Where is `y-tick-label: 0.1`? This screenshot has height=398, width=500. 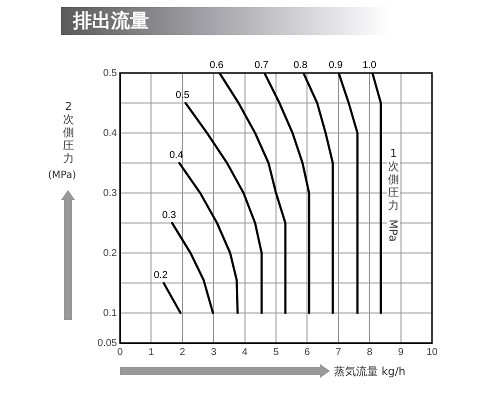
y-tick-label: 0.1 is located at coordinates (110, 313).